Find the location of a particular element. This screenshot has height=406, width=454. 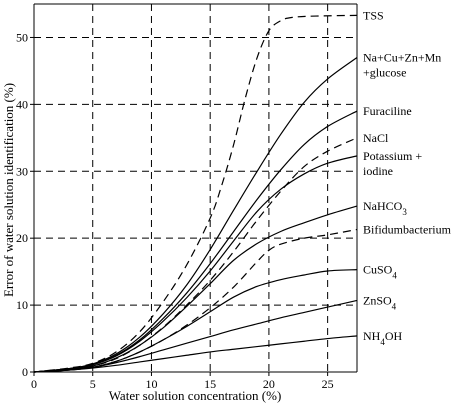

series-label-znso4: ZnSO4 is located at coordinates (380, 302).